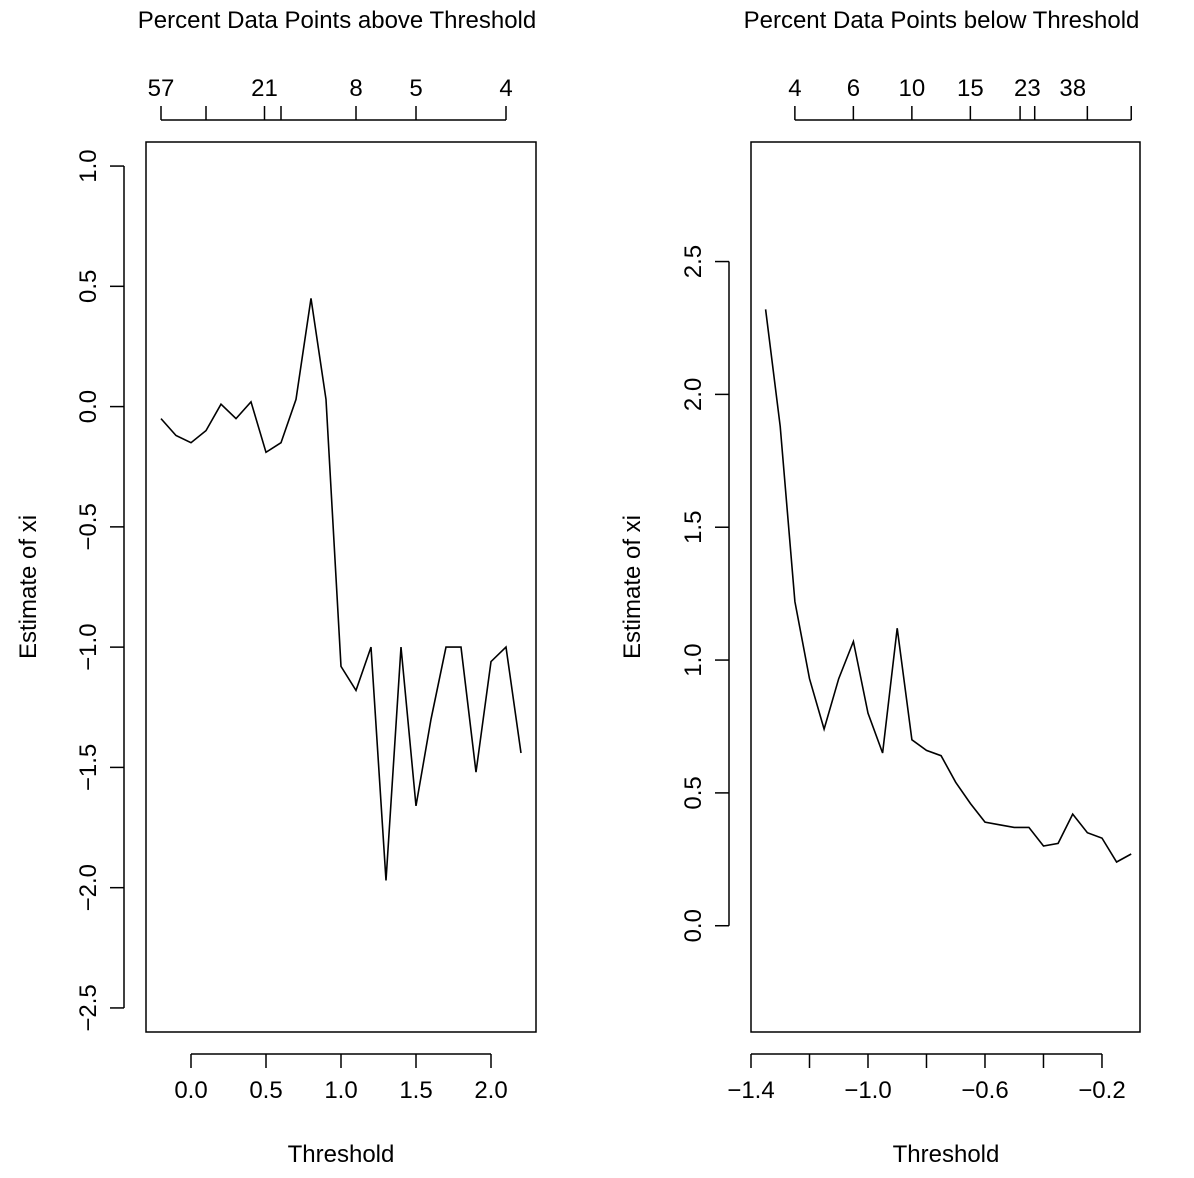  What do you see at coordinates (693, 792) in the screenshot?
I see `panel2-y-tick-label: 0.5` at bounding box center [693, 792].